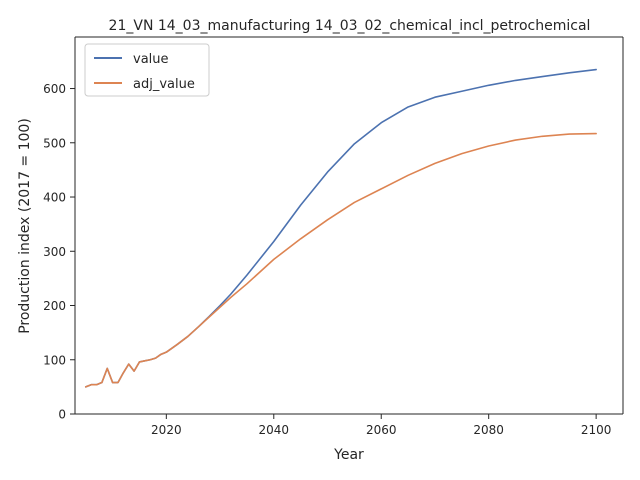 The image size is (640, 480). Describe the element at coordinates (151, 59) in the screenshot. I see `legend-label-value: value` at that location.